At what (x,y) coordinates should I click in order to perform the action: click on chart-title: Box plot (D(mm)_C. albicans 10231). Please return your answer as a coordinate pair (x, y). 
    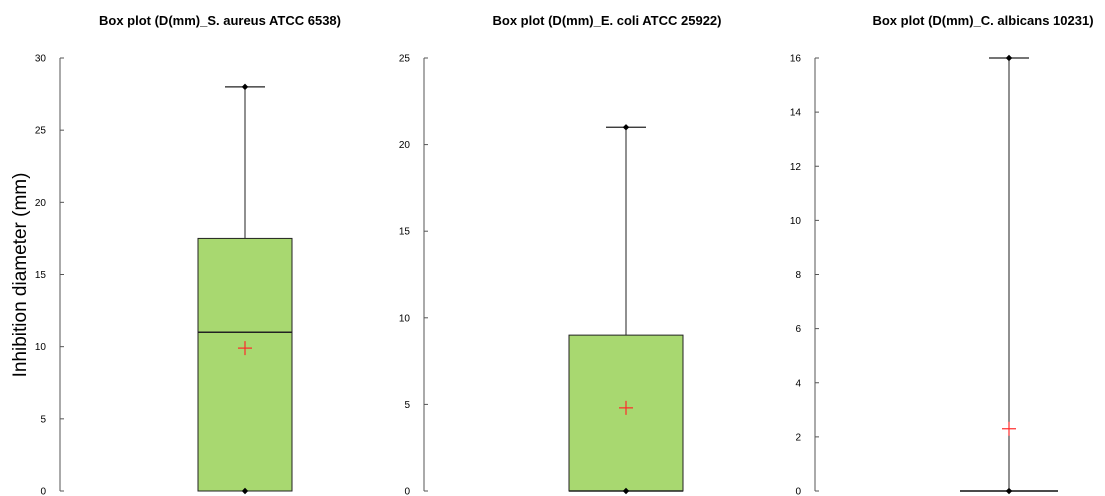
    Looking at the image, I should click on (982, 20).